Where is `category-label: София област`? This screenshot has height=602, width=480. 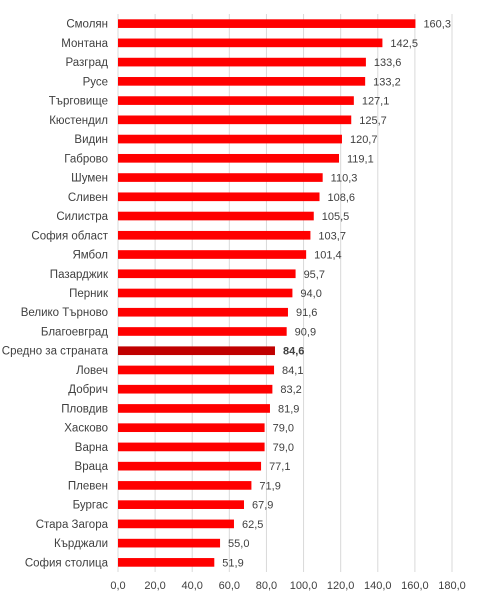
category-label: София област is located at coordinates (69, 236).